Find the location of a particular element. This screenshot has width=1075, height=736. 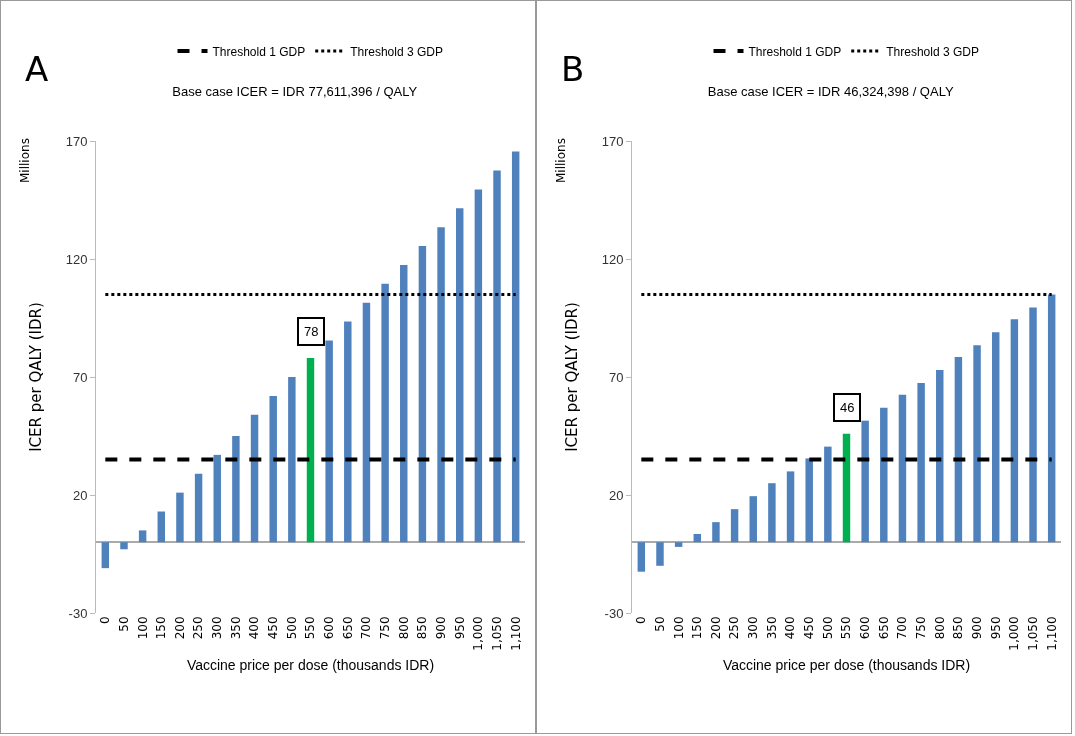

y-tick-label: 120 is located at coordinates (76, 259).